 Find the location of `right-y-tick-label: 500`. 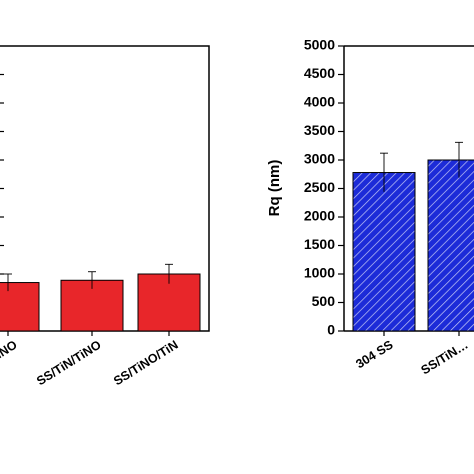

right-y-tick-label: 500 is located at coordinates (324, 301).